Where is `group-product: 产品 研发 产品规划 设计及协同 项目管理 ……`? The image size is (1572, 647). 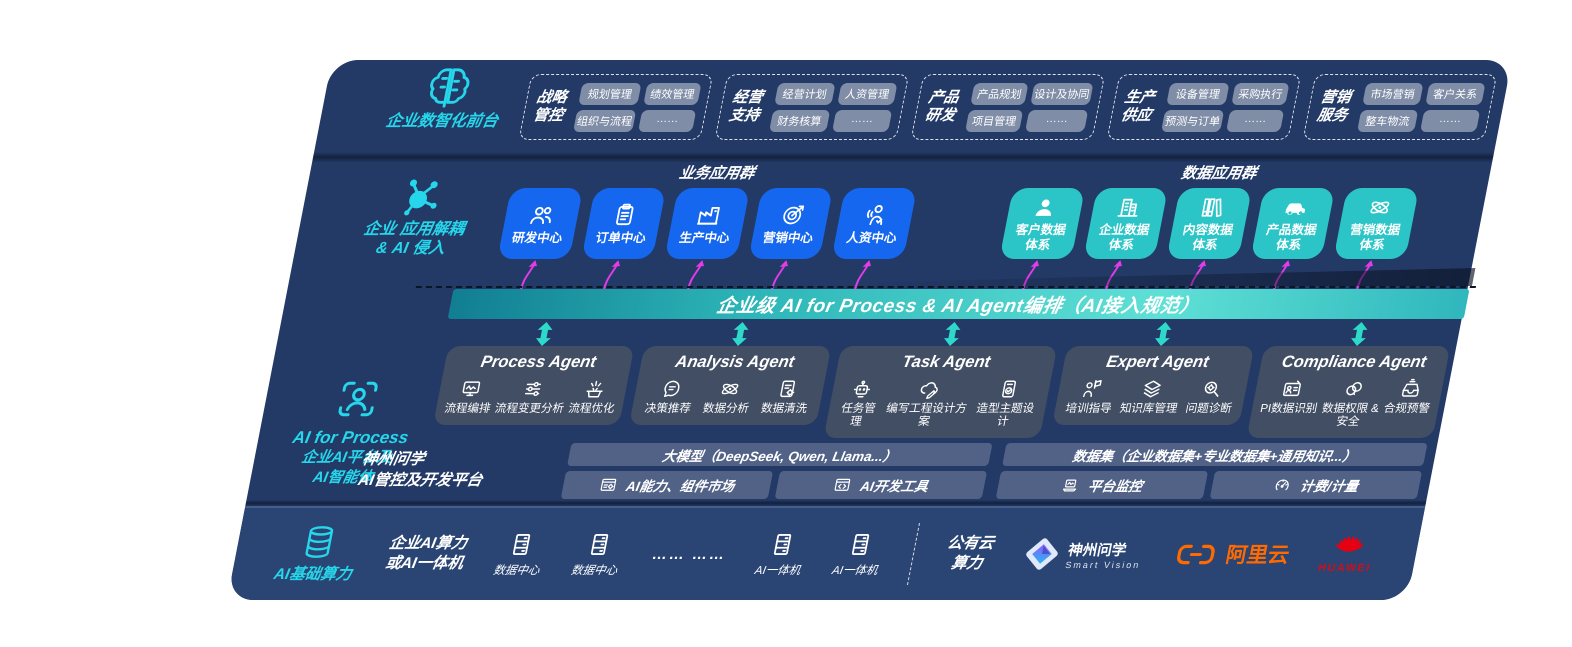 group-product: 产品 研发 产品规划 设计及协同 项目管理 …… is located at coordinates (1008, 107).